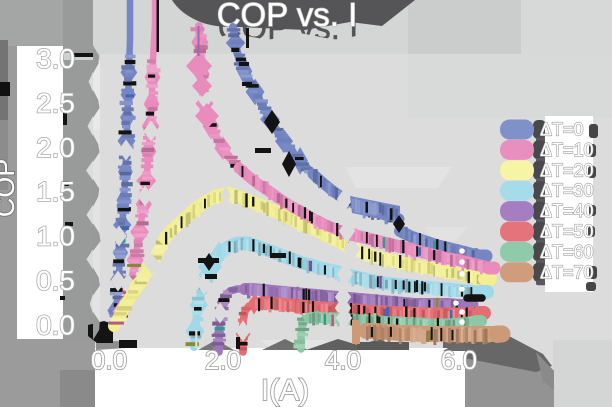 The image size is (612, 407). I want to click on svg-text: 2.5, so click(55, 102).